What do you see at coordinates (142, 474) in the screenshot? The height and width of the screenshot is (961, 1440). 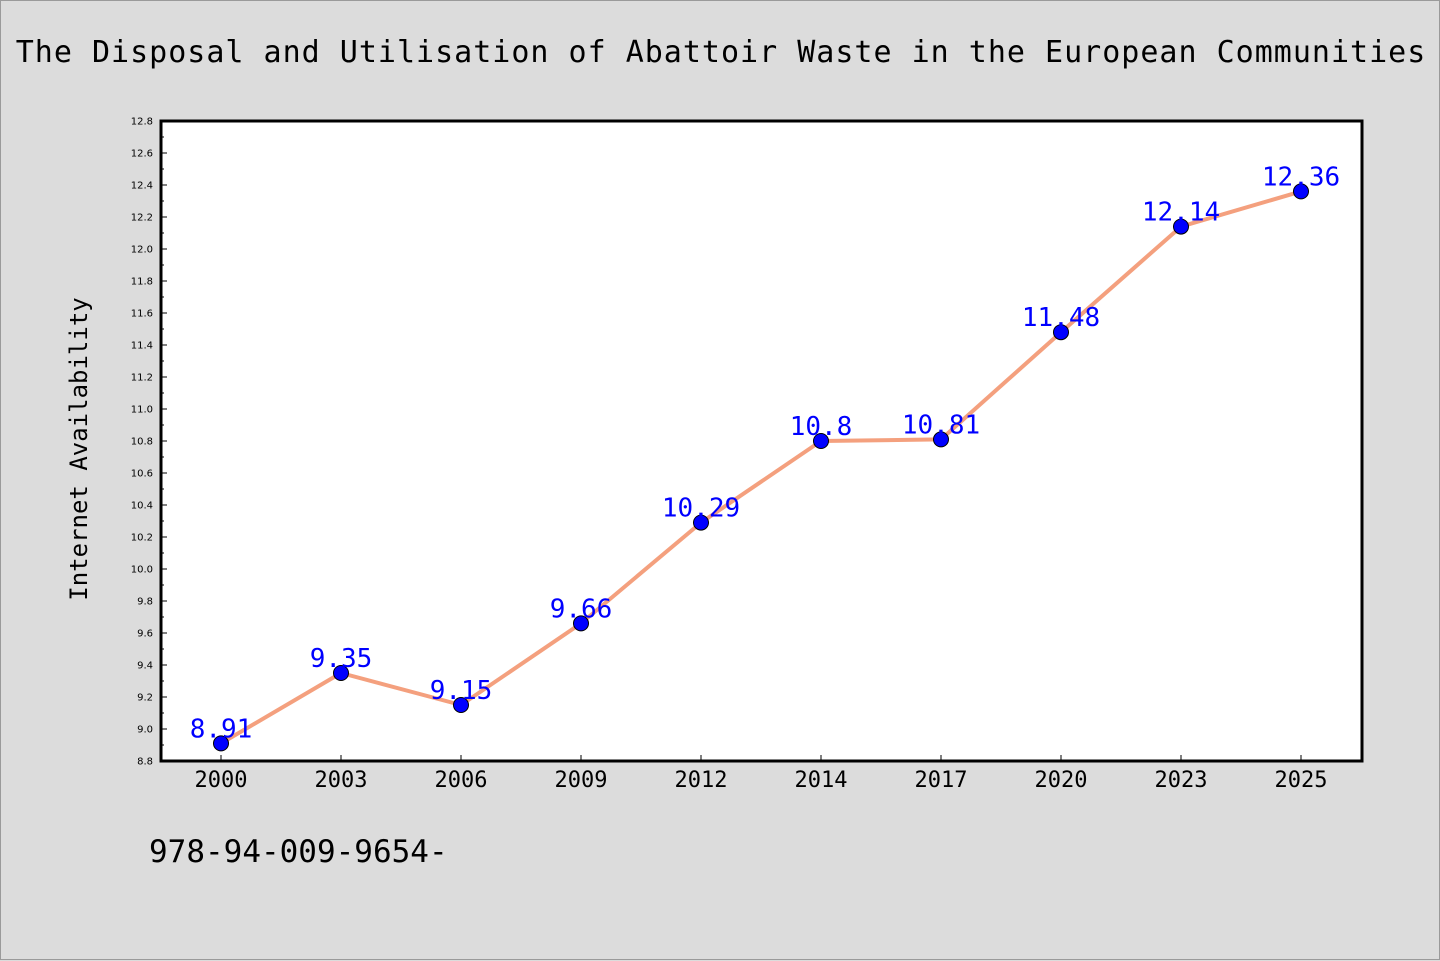 I see `y-tick-label: 10.6` at bounding box center [142, 474].